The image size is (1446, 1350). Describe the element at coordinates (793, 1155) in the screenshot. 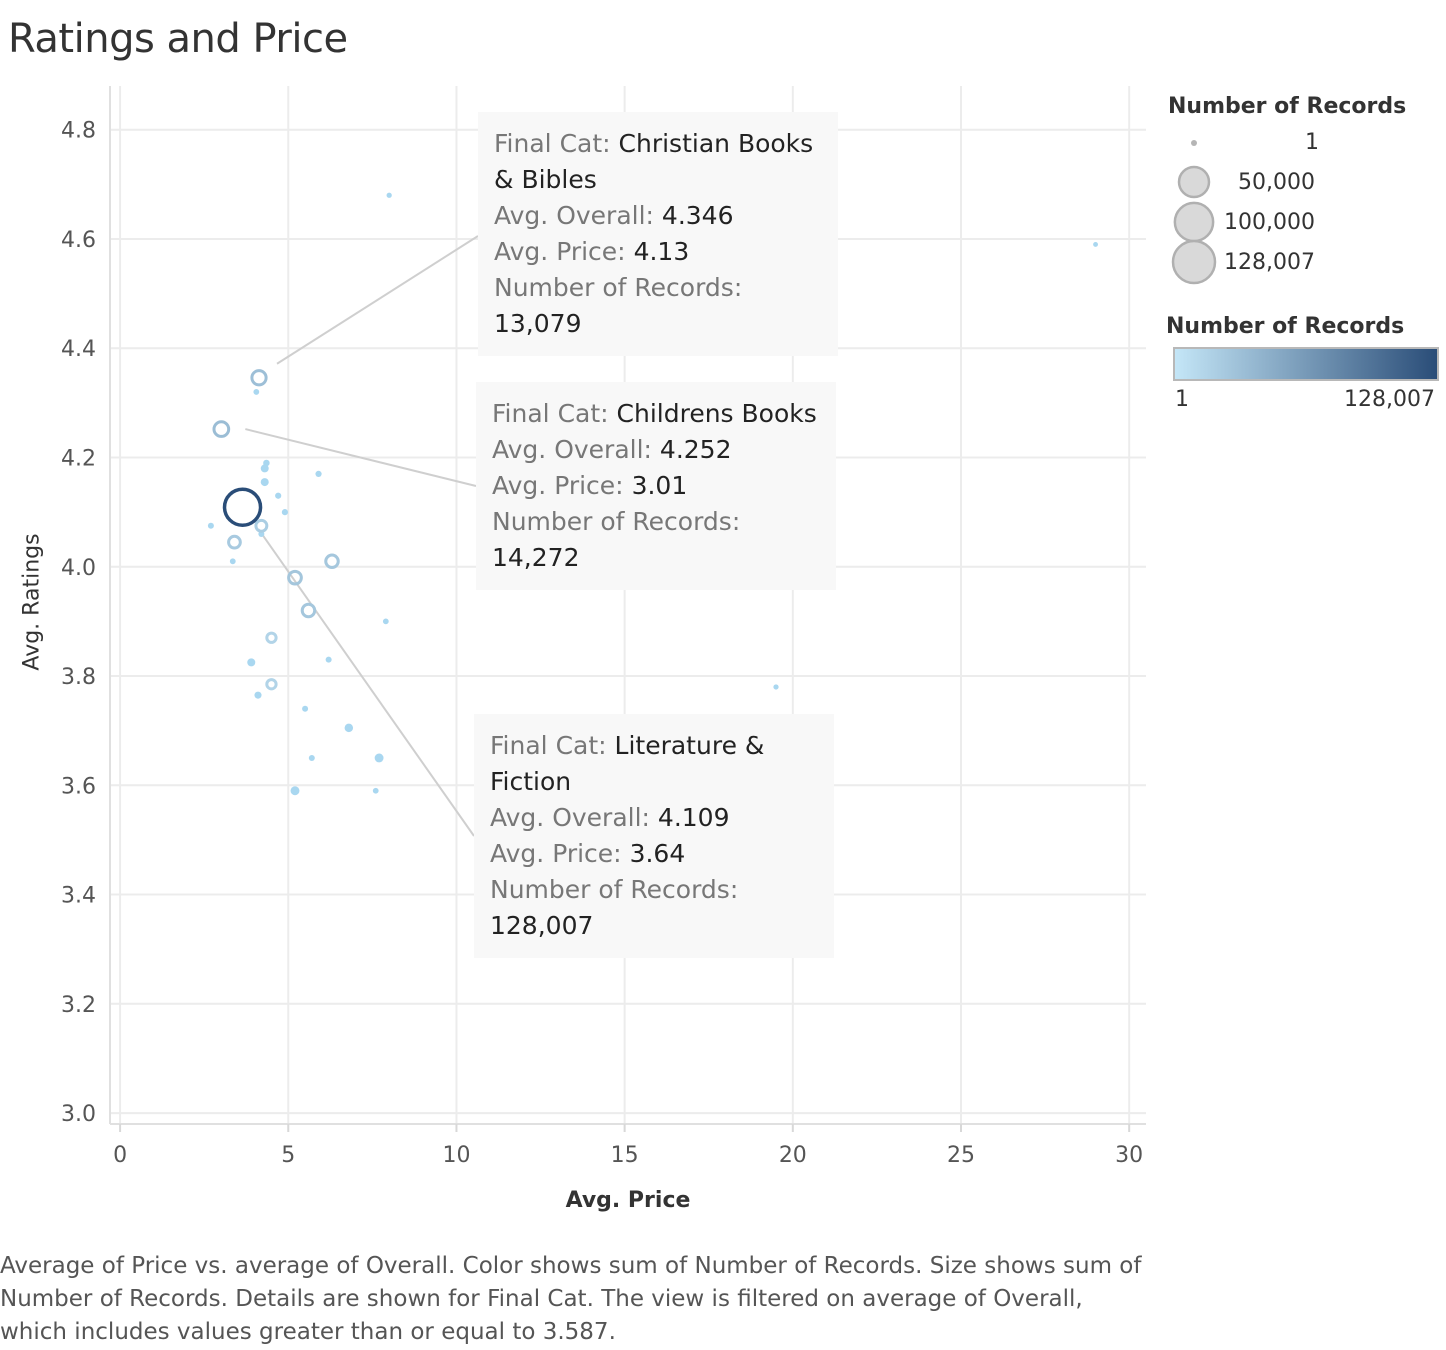

I see `x-tick-label: 20` at that location.